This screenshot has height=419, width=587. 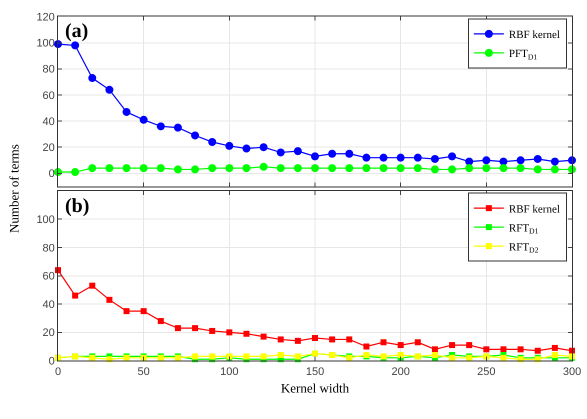 I want to click on x-tick-label: 150, so click(x=315, y=372).